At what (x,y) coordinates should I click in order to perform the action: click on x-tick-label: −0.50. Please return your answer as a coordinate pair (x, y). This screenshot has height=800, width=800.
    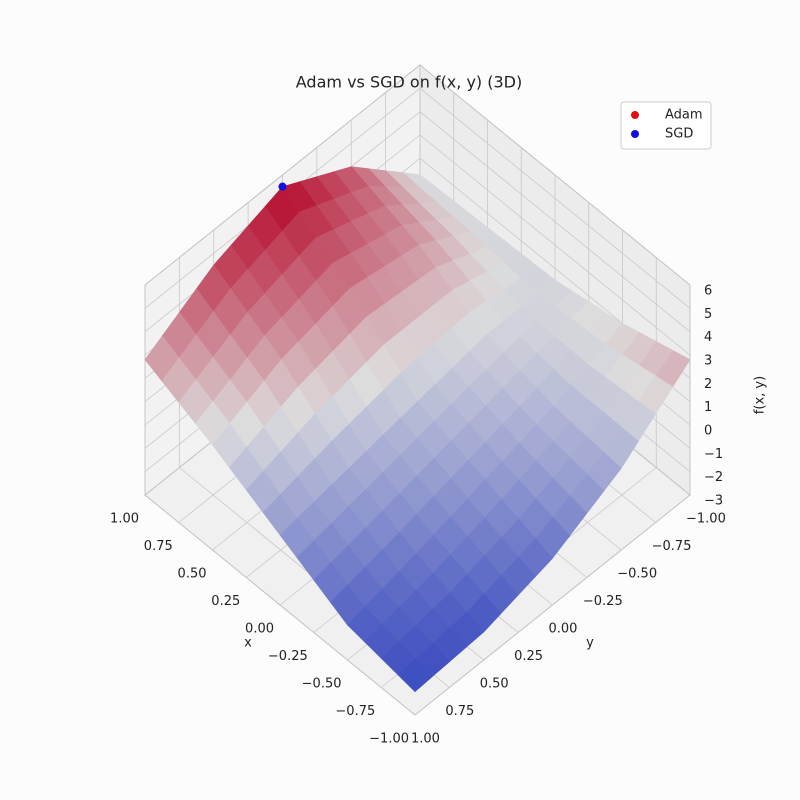
    Looking at the image, I should click on (322, 684).